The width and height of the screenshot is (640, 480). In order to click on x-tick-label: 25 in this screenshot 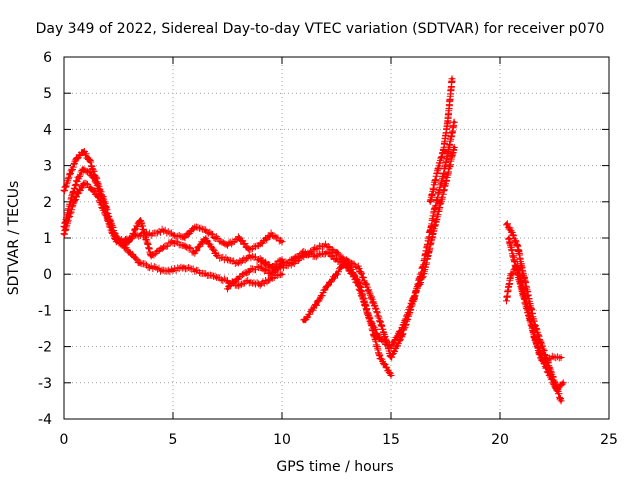, I will do `click(609, 440)`.